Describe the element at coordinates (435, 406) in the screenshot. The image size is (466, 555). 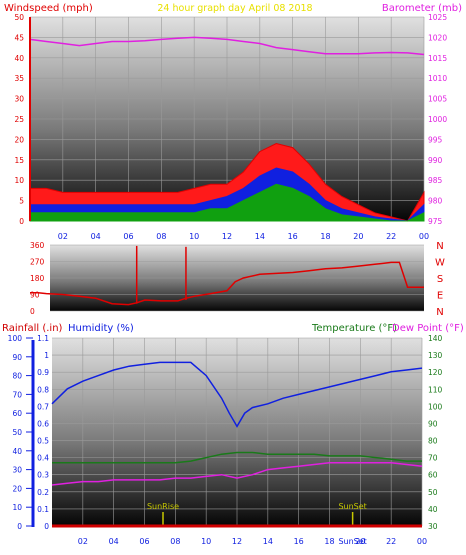
I see `temperature-y-tick: 100` at that location.